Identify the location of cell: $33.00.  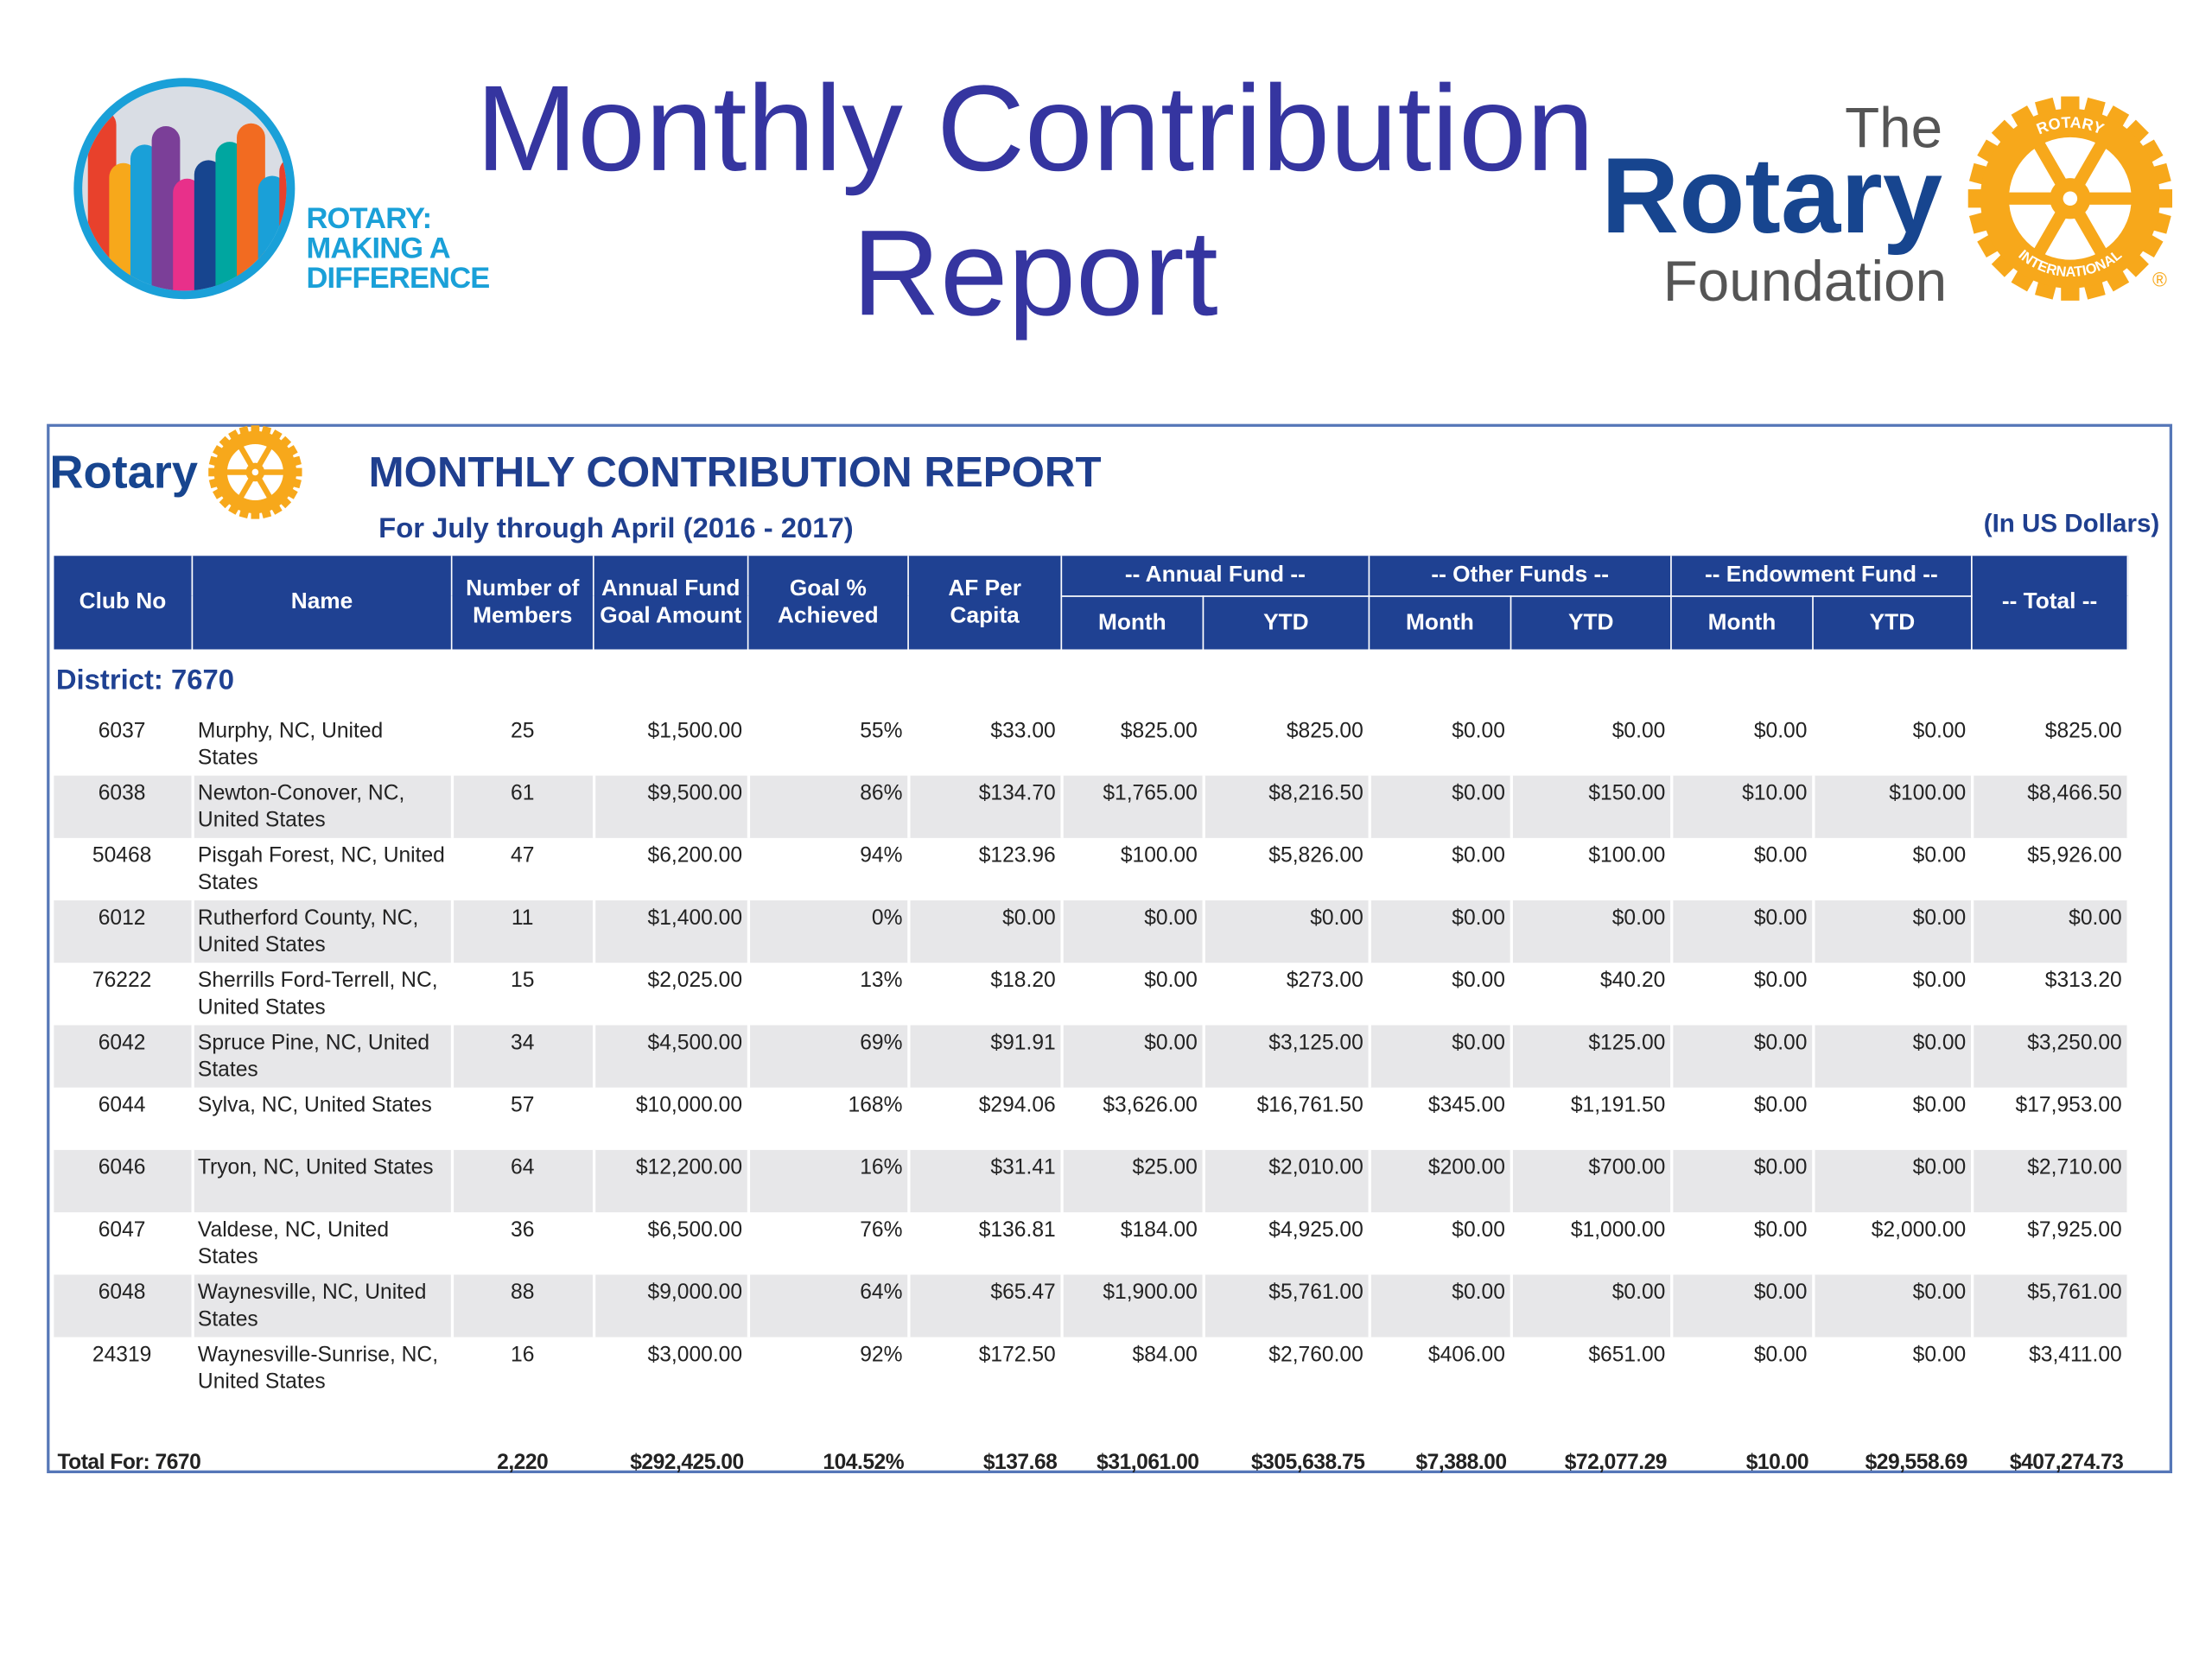
(986, 743).